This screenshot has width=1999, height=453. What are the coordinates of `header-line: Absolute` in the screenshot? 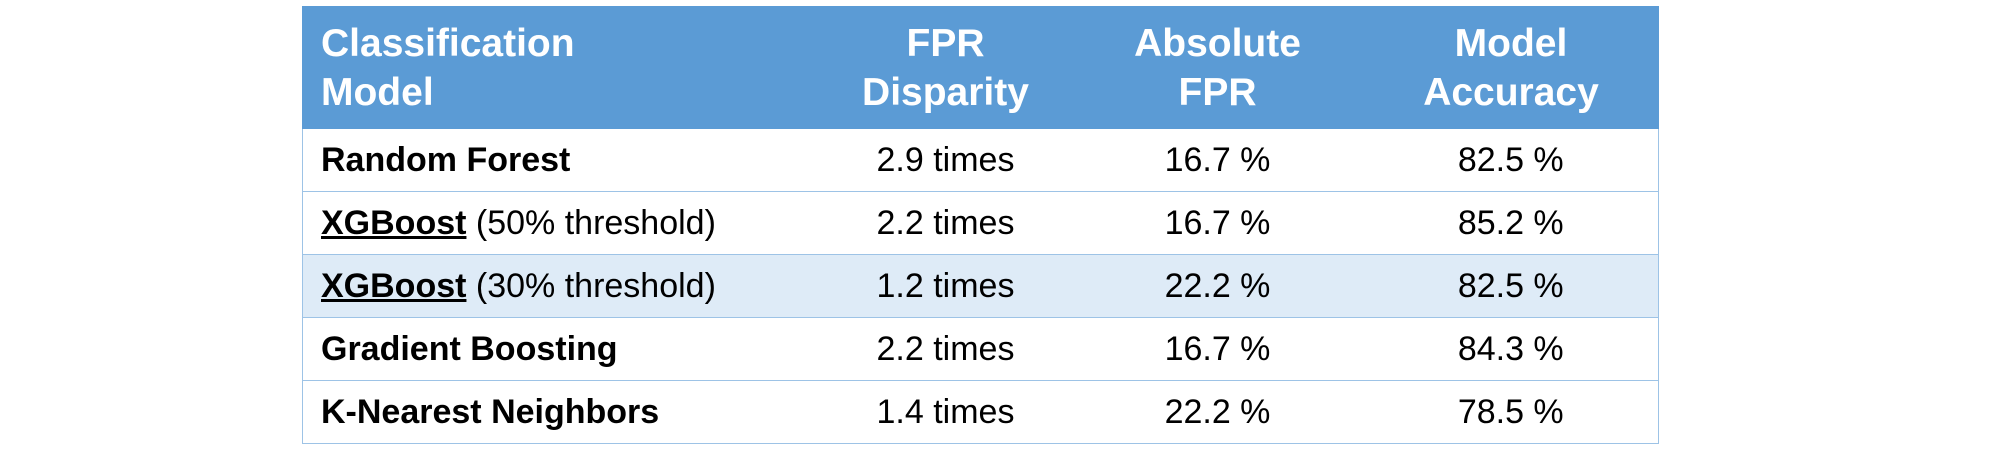 It's located at (1217, 43).